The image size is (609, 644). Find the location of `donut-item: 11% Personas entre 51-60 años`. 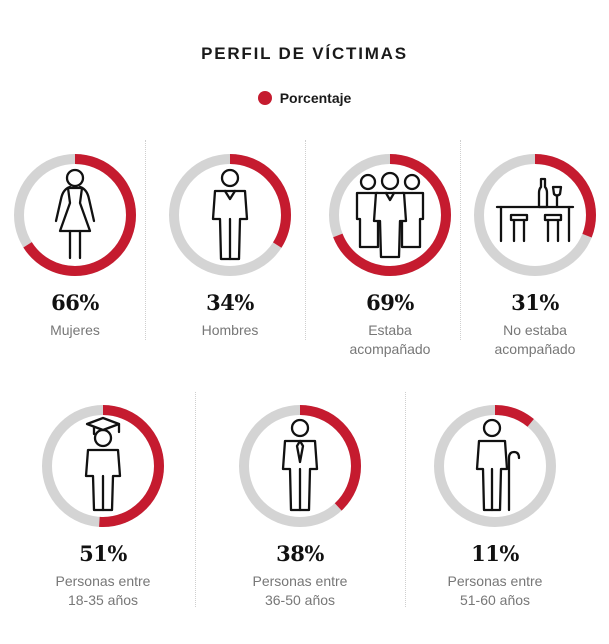

donut-item: 11% Personas entre 51-60 años is located at coordinates (495, 505).